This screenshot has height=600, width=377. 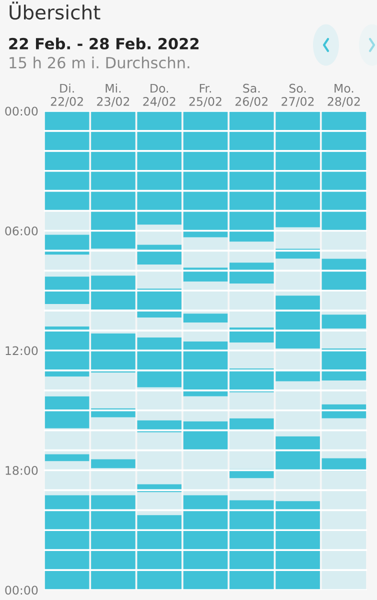 What do you see at coordinates (55, 11) in the screenshot?
I see `chart-title: Übersicht` at bounding box center [55, 11].